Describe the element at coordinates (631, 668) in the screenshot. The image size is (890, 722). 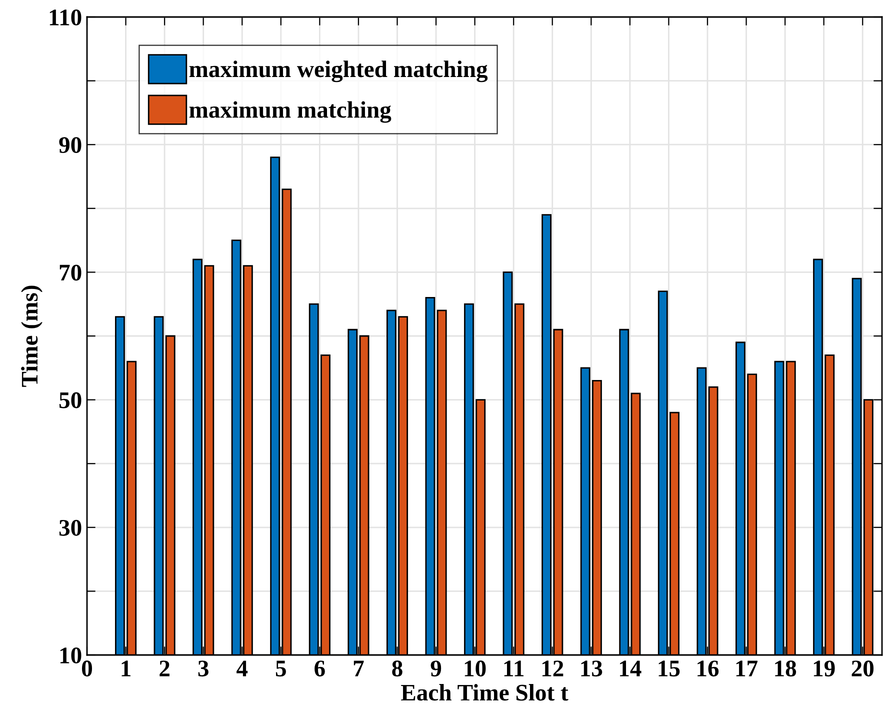
I see `x-tick-label: 14` at that location.